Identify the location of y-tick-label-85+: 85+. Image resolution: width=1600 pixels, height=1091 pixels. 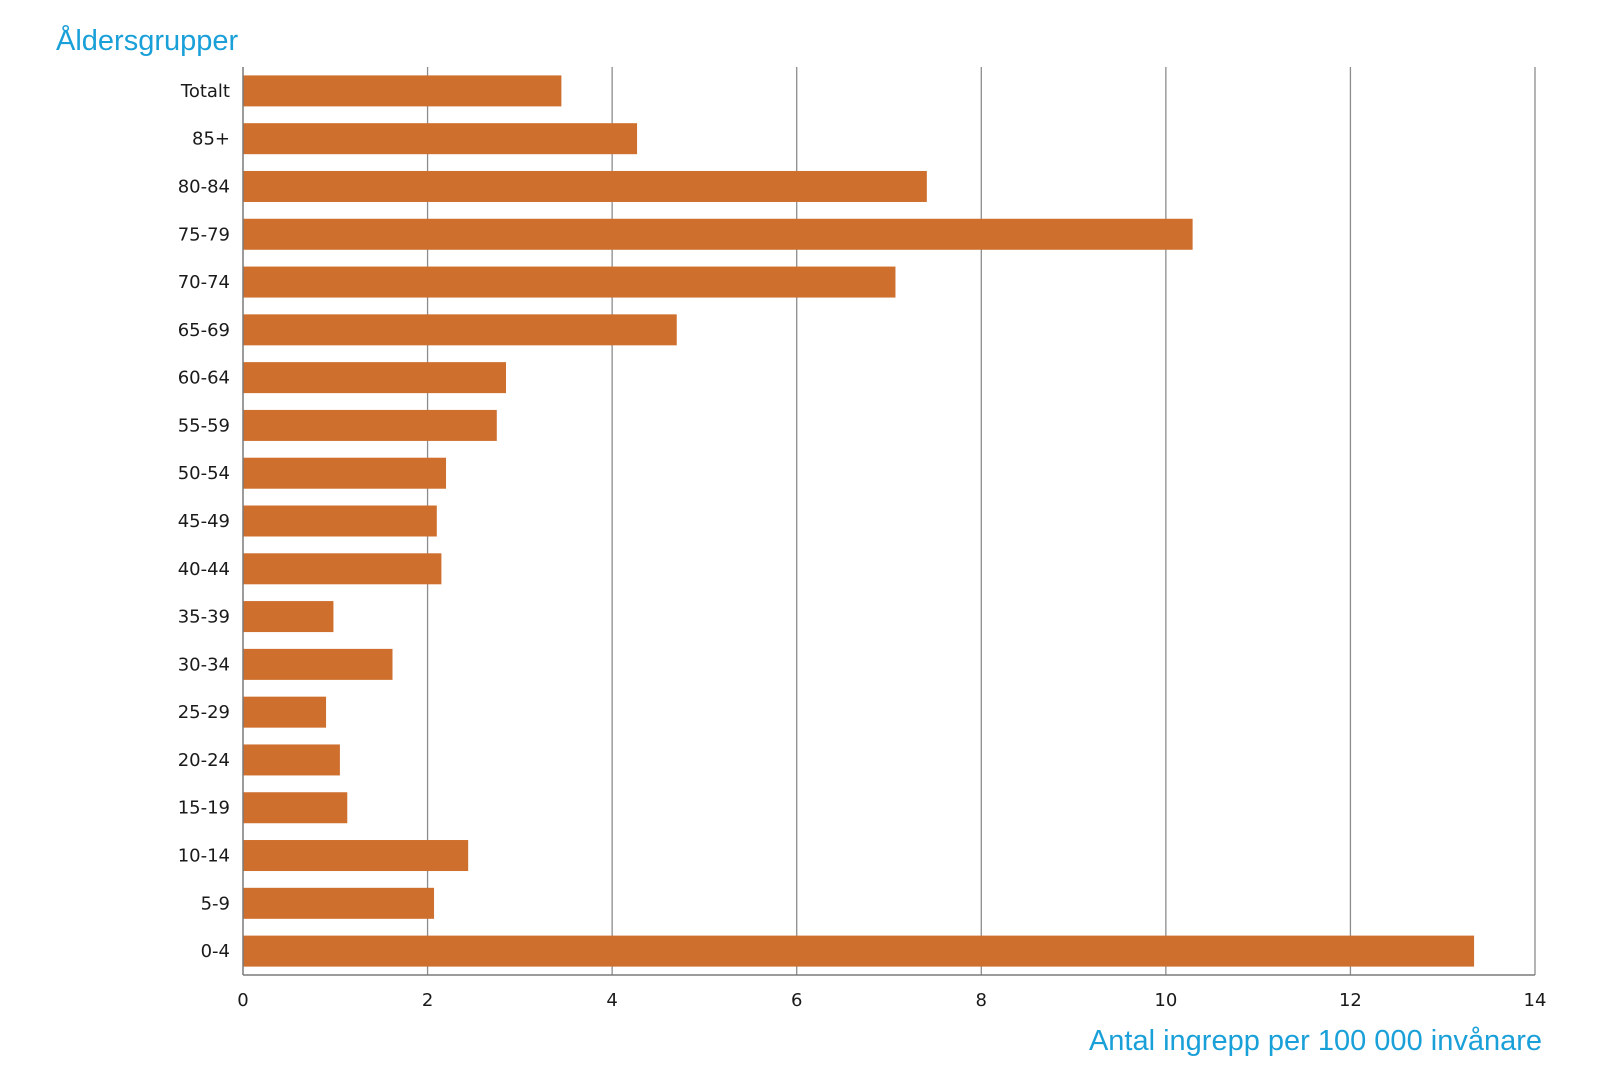
(211, 139).